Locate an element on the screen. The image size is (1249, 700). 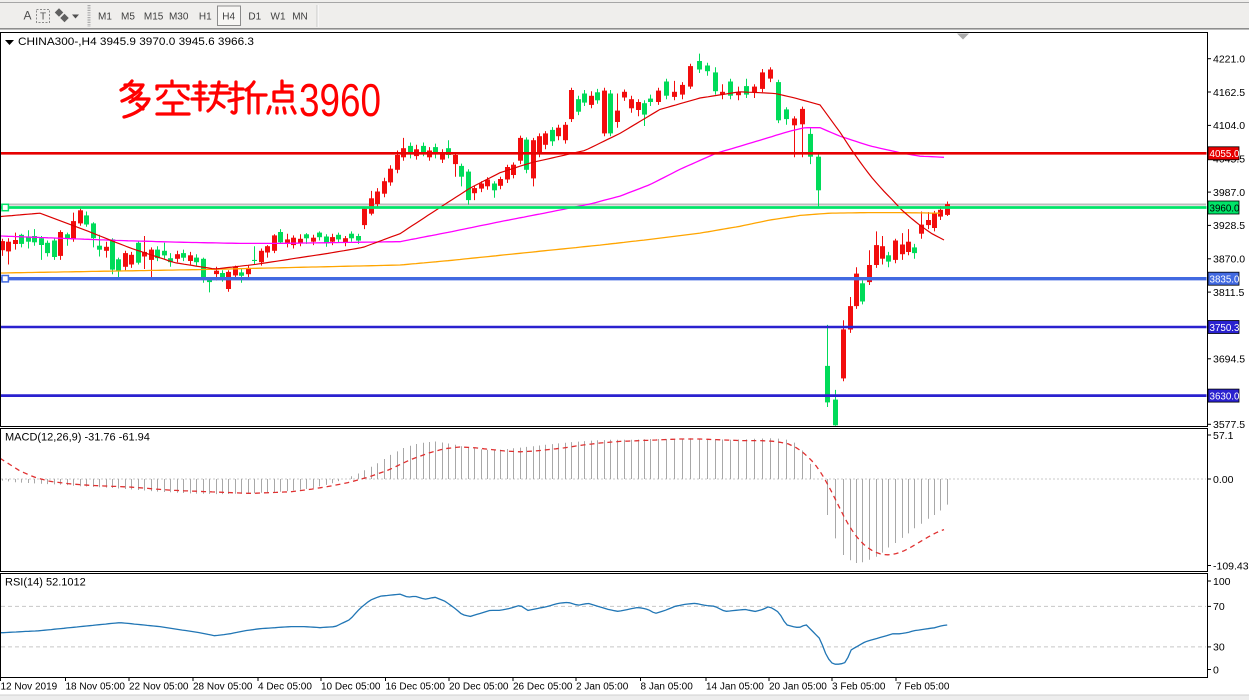
svg-text: H1 is located at coordinates (205, 17).